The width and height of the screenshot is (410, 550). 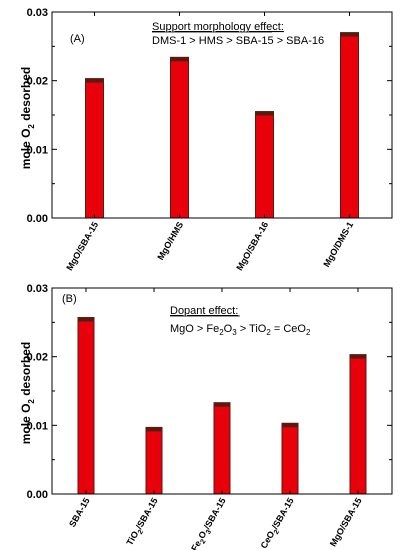 I want to click on category-label: SBA-15, so click(x=79, y=512).